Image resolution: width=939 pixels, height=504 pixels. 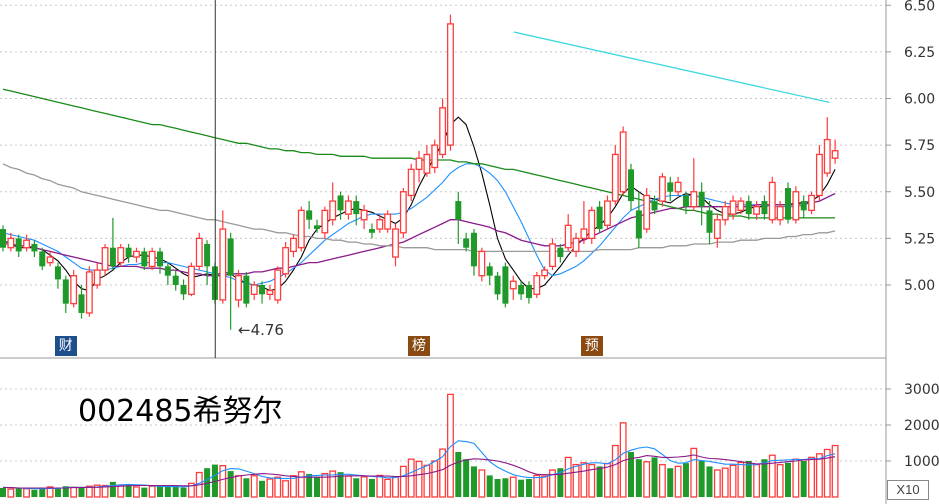 What do you see at coordinates (919, 146) in the screenshot?
I see `price-tick-label: 5.75` at bounding box center [919, 146].